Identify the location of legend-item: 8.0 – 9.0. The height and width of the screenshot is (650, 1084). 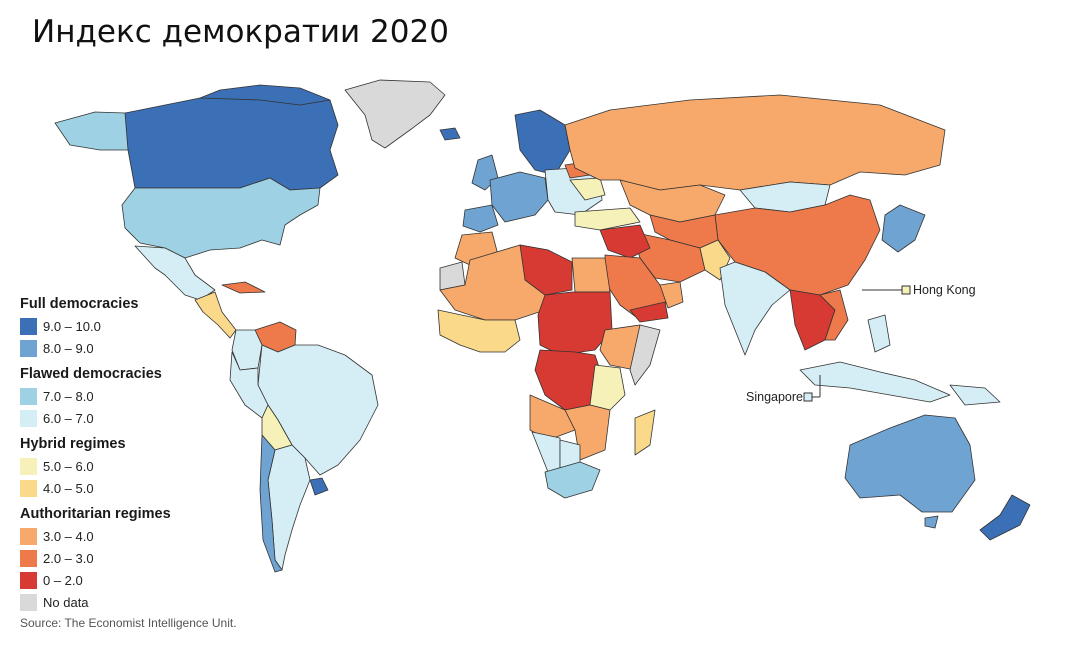
(130, 348).